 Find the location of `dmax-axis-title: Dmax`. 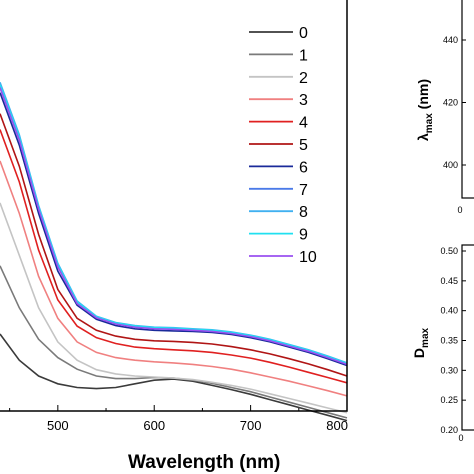

dmax-axis-title: Dmax is located at coordinates (421, 342).